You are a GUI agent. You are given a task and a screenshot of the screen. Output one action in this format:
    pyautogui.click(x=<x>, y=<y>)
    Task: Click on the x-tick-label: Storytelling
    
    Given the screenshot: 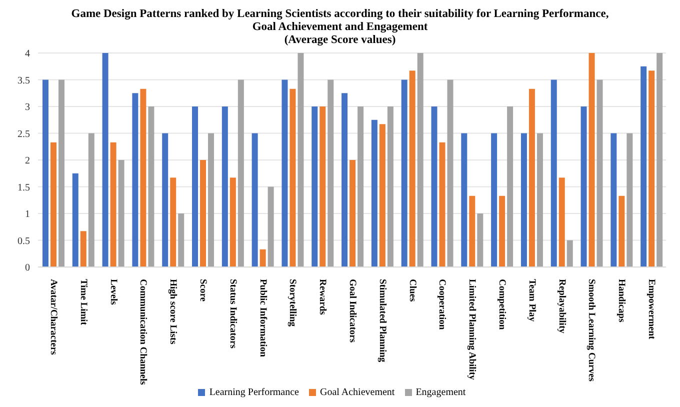 What is the action you would take?
    pyautogui.click(x=292, y=303)
    